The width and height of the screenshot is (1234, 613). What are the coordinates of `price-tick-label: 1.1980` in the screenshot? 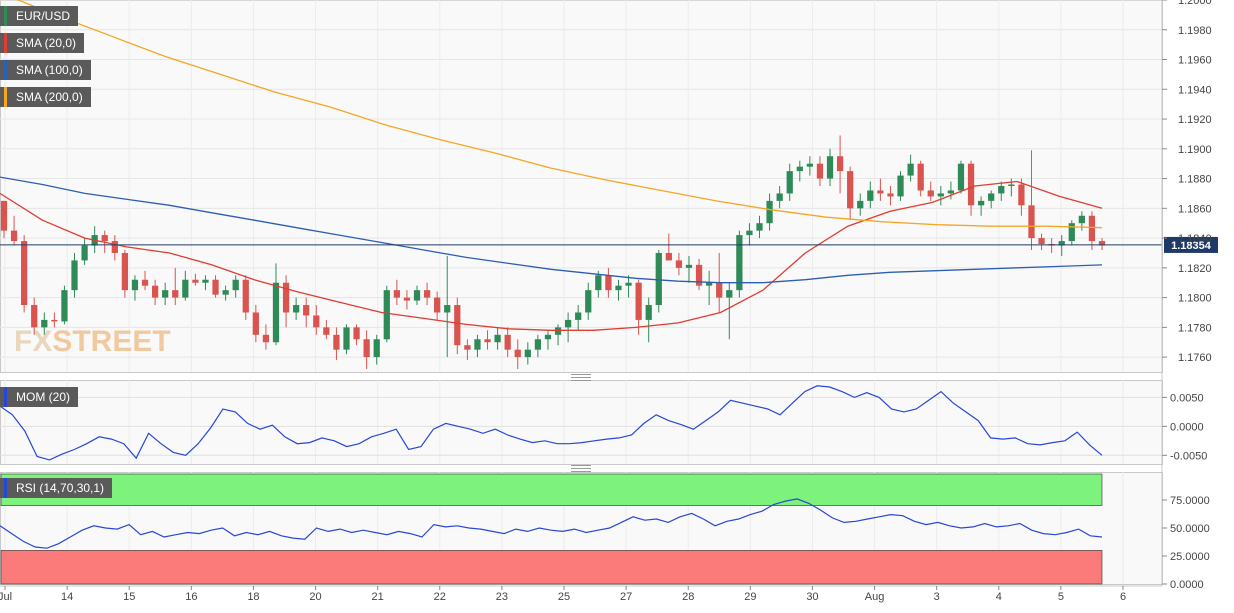 It's located at (1195, 31).